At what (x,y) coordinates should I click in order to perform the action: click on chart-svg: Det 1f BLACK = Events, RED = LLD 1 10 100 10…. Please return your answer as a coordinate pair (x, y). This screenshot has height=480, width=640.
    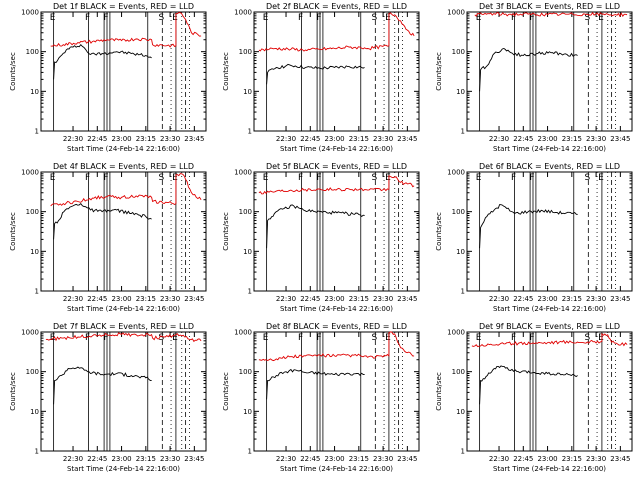
    Looking at the image, I should click on (108, 77).